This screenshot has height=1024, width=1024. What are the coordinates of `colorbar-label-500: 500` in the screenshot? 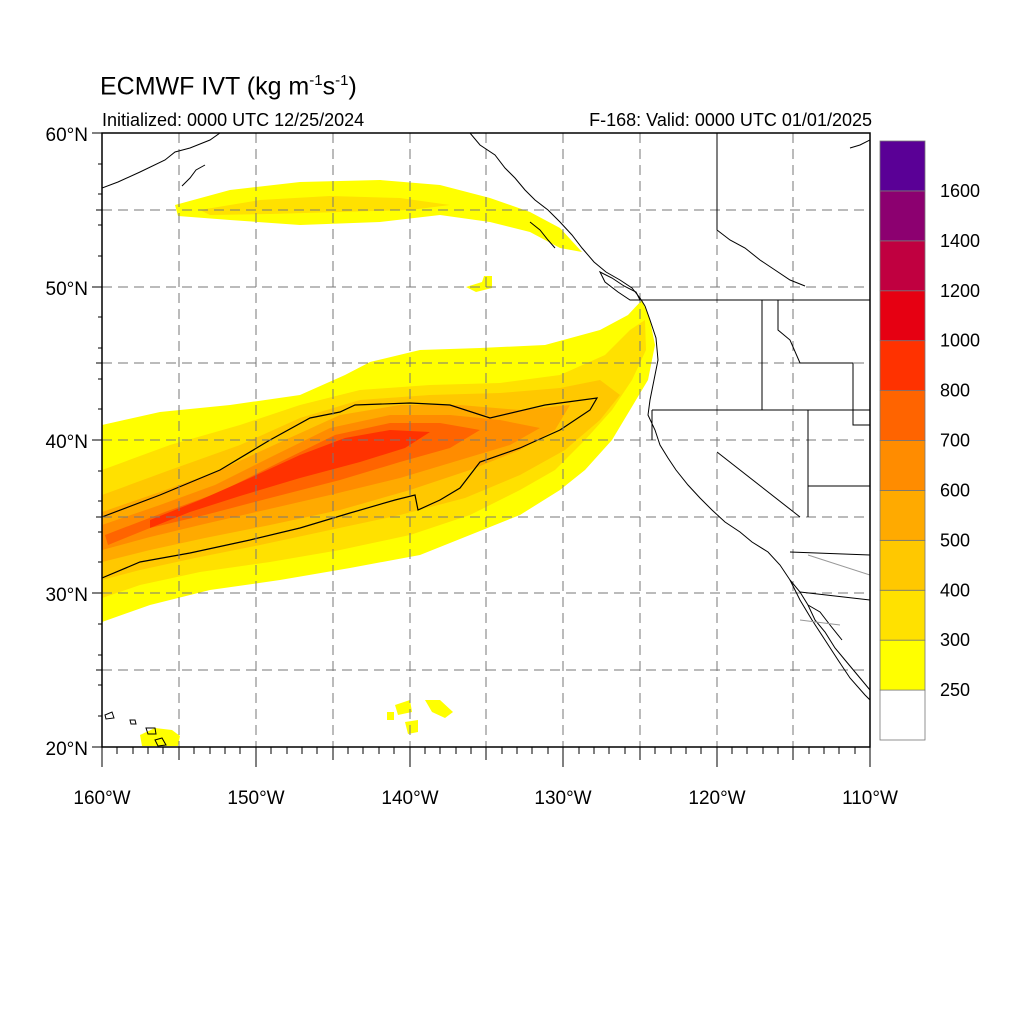 It's located at (955, 540).